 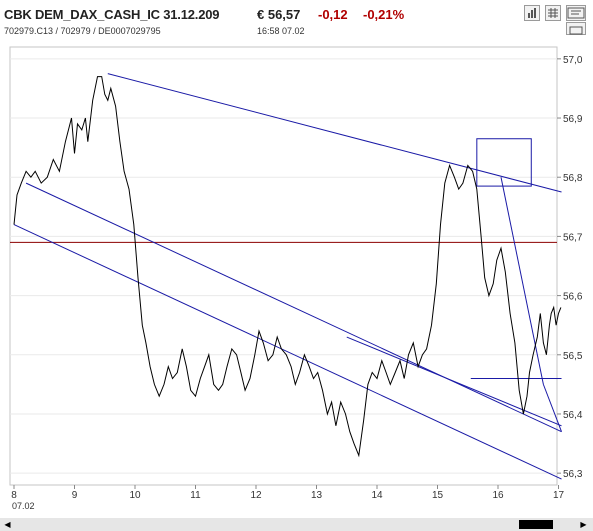 I want to click on scroll-thumb, so click(x=536, y=524).